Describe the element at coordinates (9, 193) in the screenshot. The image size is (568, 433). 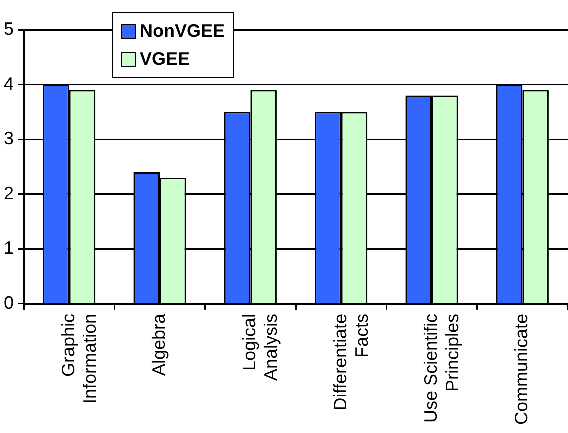
I see `y-tick-label: 2` at that location.